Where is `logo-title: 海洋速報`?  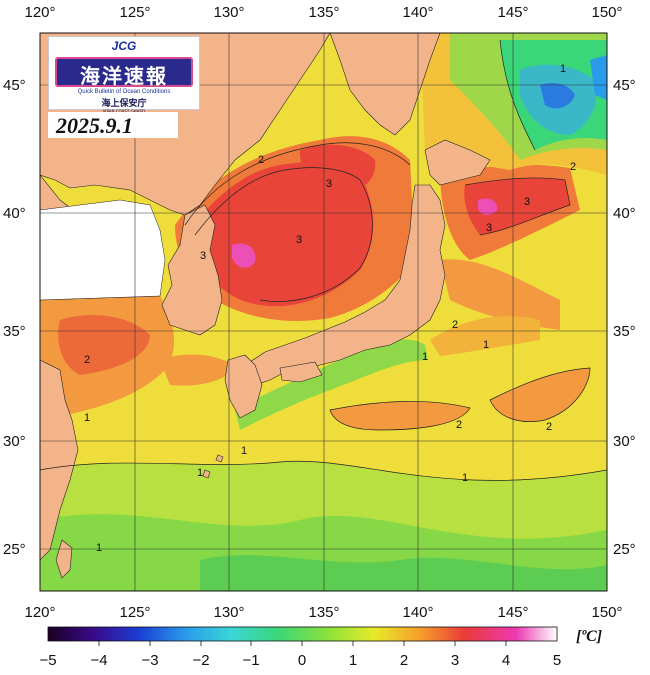
logo-title: 海洋速報 is located at coordinates (124, 76).